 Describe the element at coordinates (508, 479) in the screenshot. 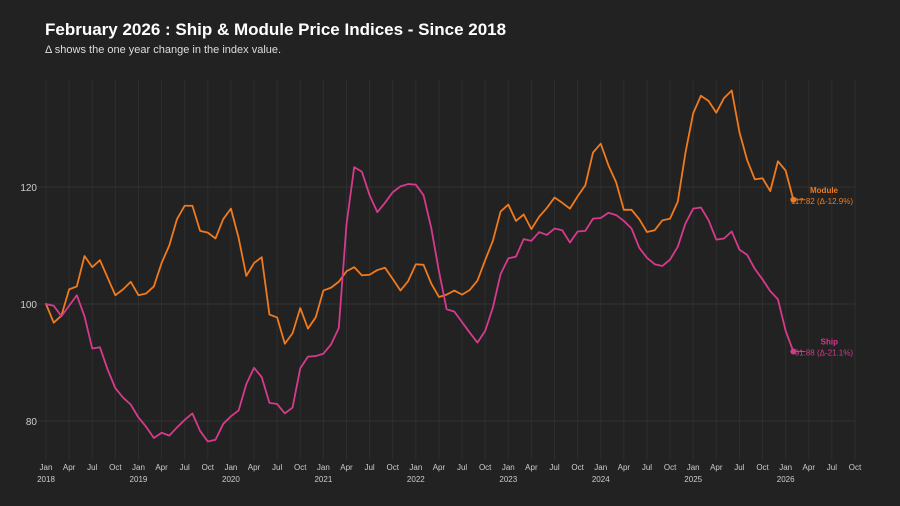

I see `x-tick-year-label: 2023` at that location.